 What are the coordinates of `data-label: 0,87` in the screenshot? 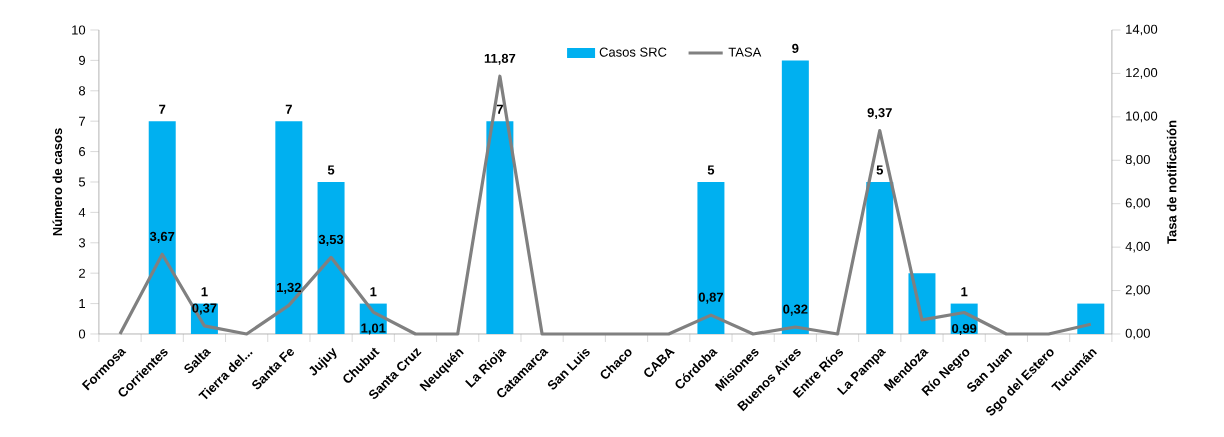 It's located at (710, 298).